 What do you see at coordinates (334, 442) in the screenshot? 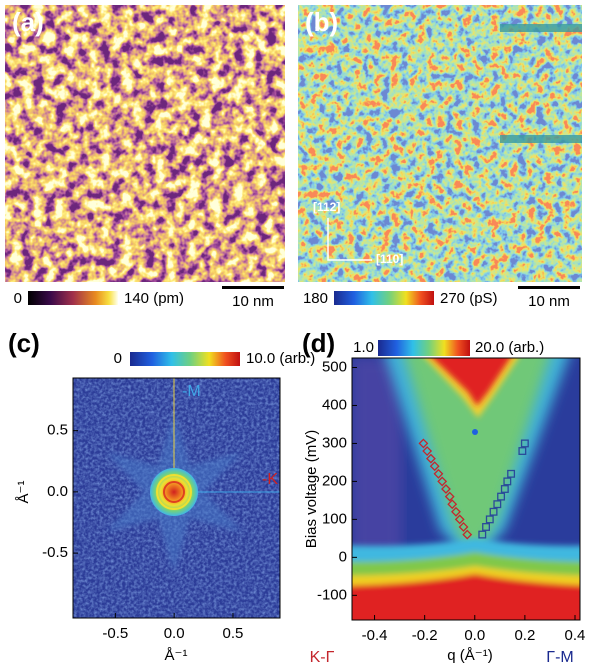
I see `y-tick-label: 300` at bounding box center [334, 442].